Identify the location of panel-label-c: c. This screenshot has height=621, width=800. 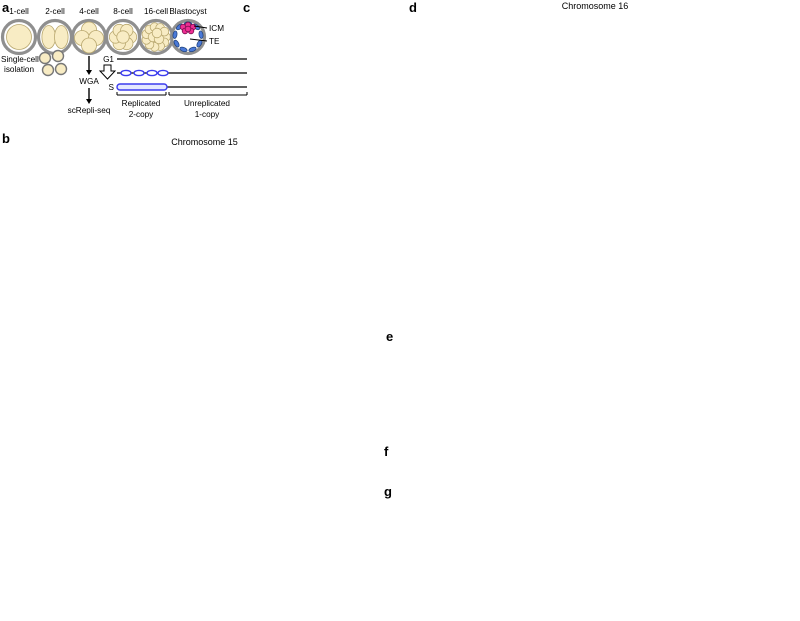
(247, 7).